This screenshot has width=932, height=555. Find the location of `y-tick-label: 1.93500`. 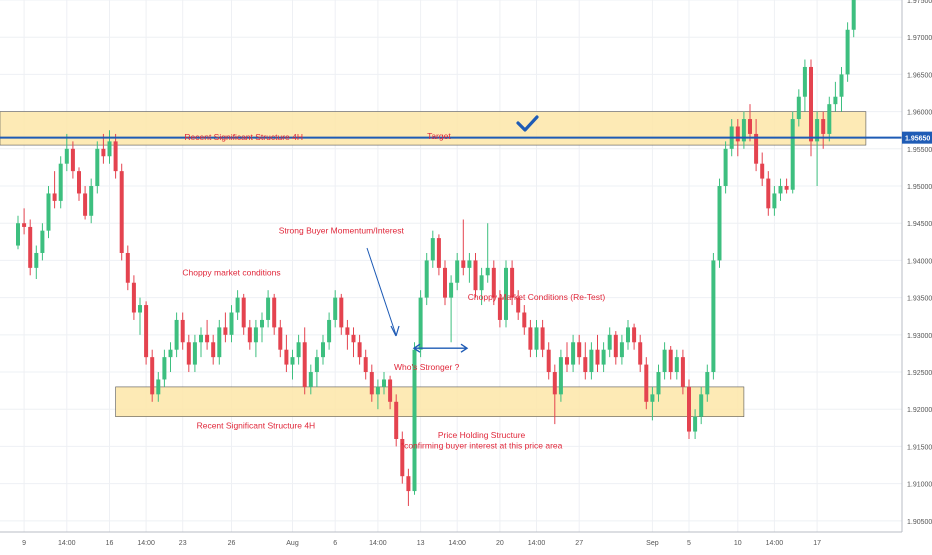

y-tick-label: 1.93500 is located at coordinates (919, 299).